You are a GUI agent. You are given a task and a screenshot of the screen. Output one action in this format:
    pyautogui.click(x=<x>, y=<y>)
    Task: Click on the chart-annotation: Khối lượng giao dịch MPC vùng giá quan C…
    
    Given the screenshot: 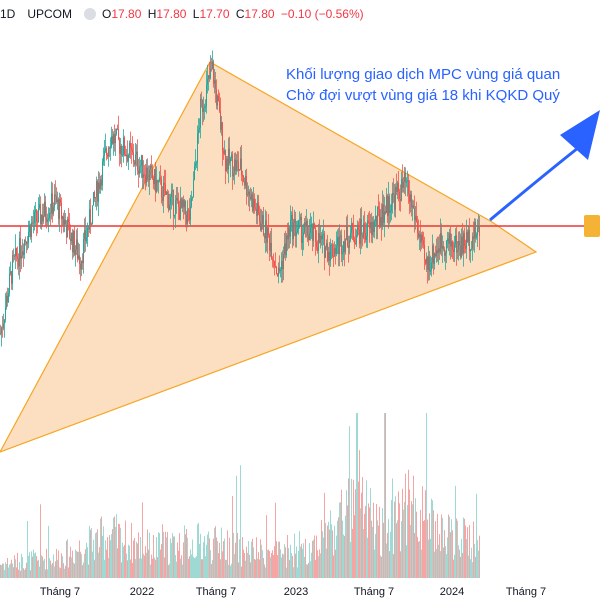 What is the action you would take?
    pyautogui.click(x=443, y=85)
    